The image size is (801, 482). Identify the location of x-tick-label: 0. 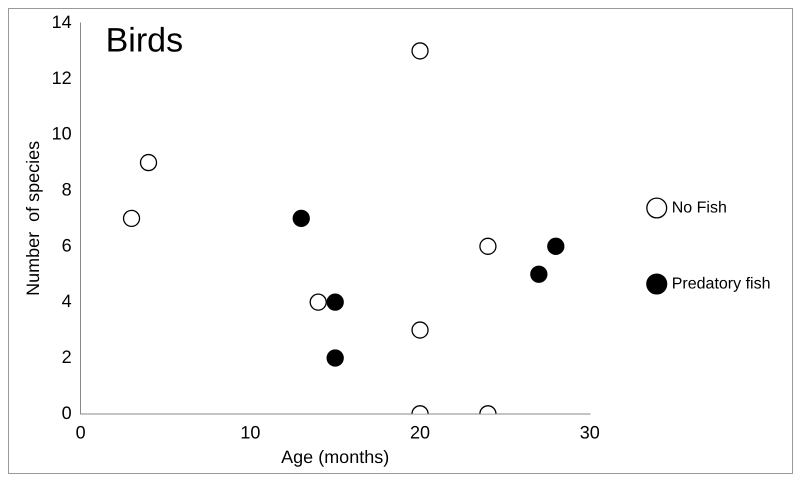
(81, 432).